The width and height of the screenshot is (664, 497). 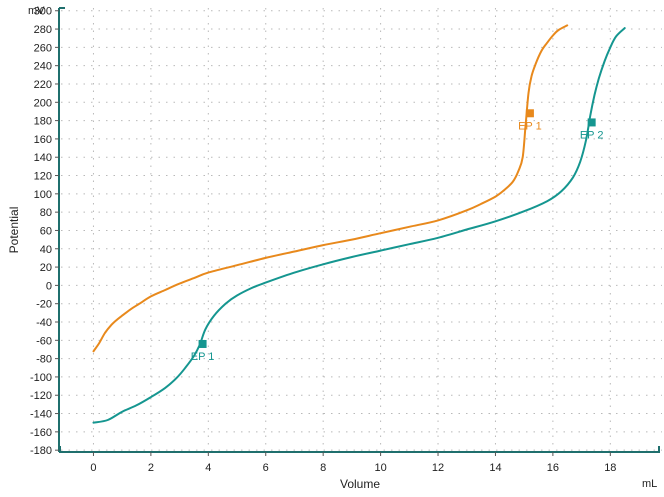 What do you see at coordinates (43, 30) in the screenshot?
I see `y-tick-label: 280` at bounding box center [43, 30].